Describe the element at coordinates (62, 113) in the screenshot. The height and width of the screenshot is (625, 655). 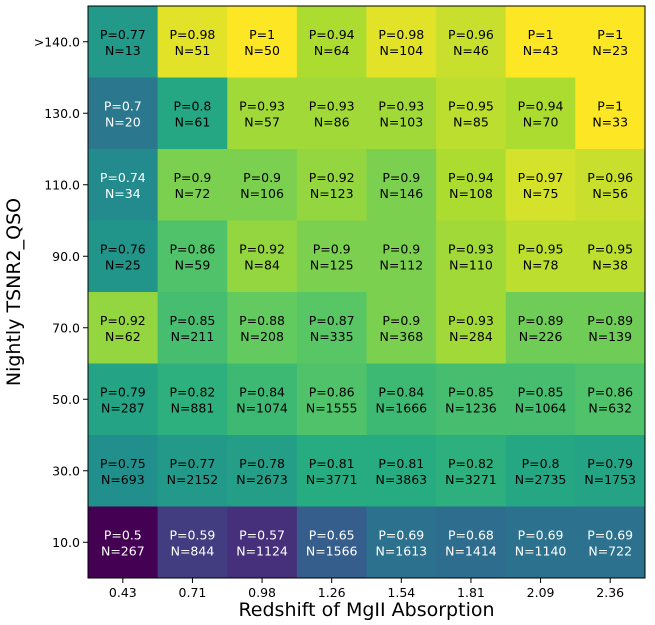
I see `y-tick-label: 130.0` at that location.